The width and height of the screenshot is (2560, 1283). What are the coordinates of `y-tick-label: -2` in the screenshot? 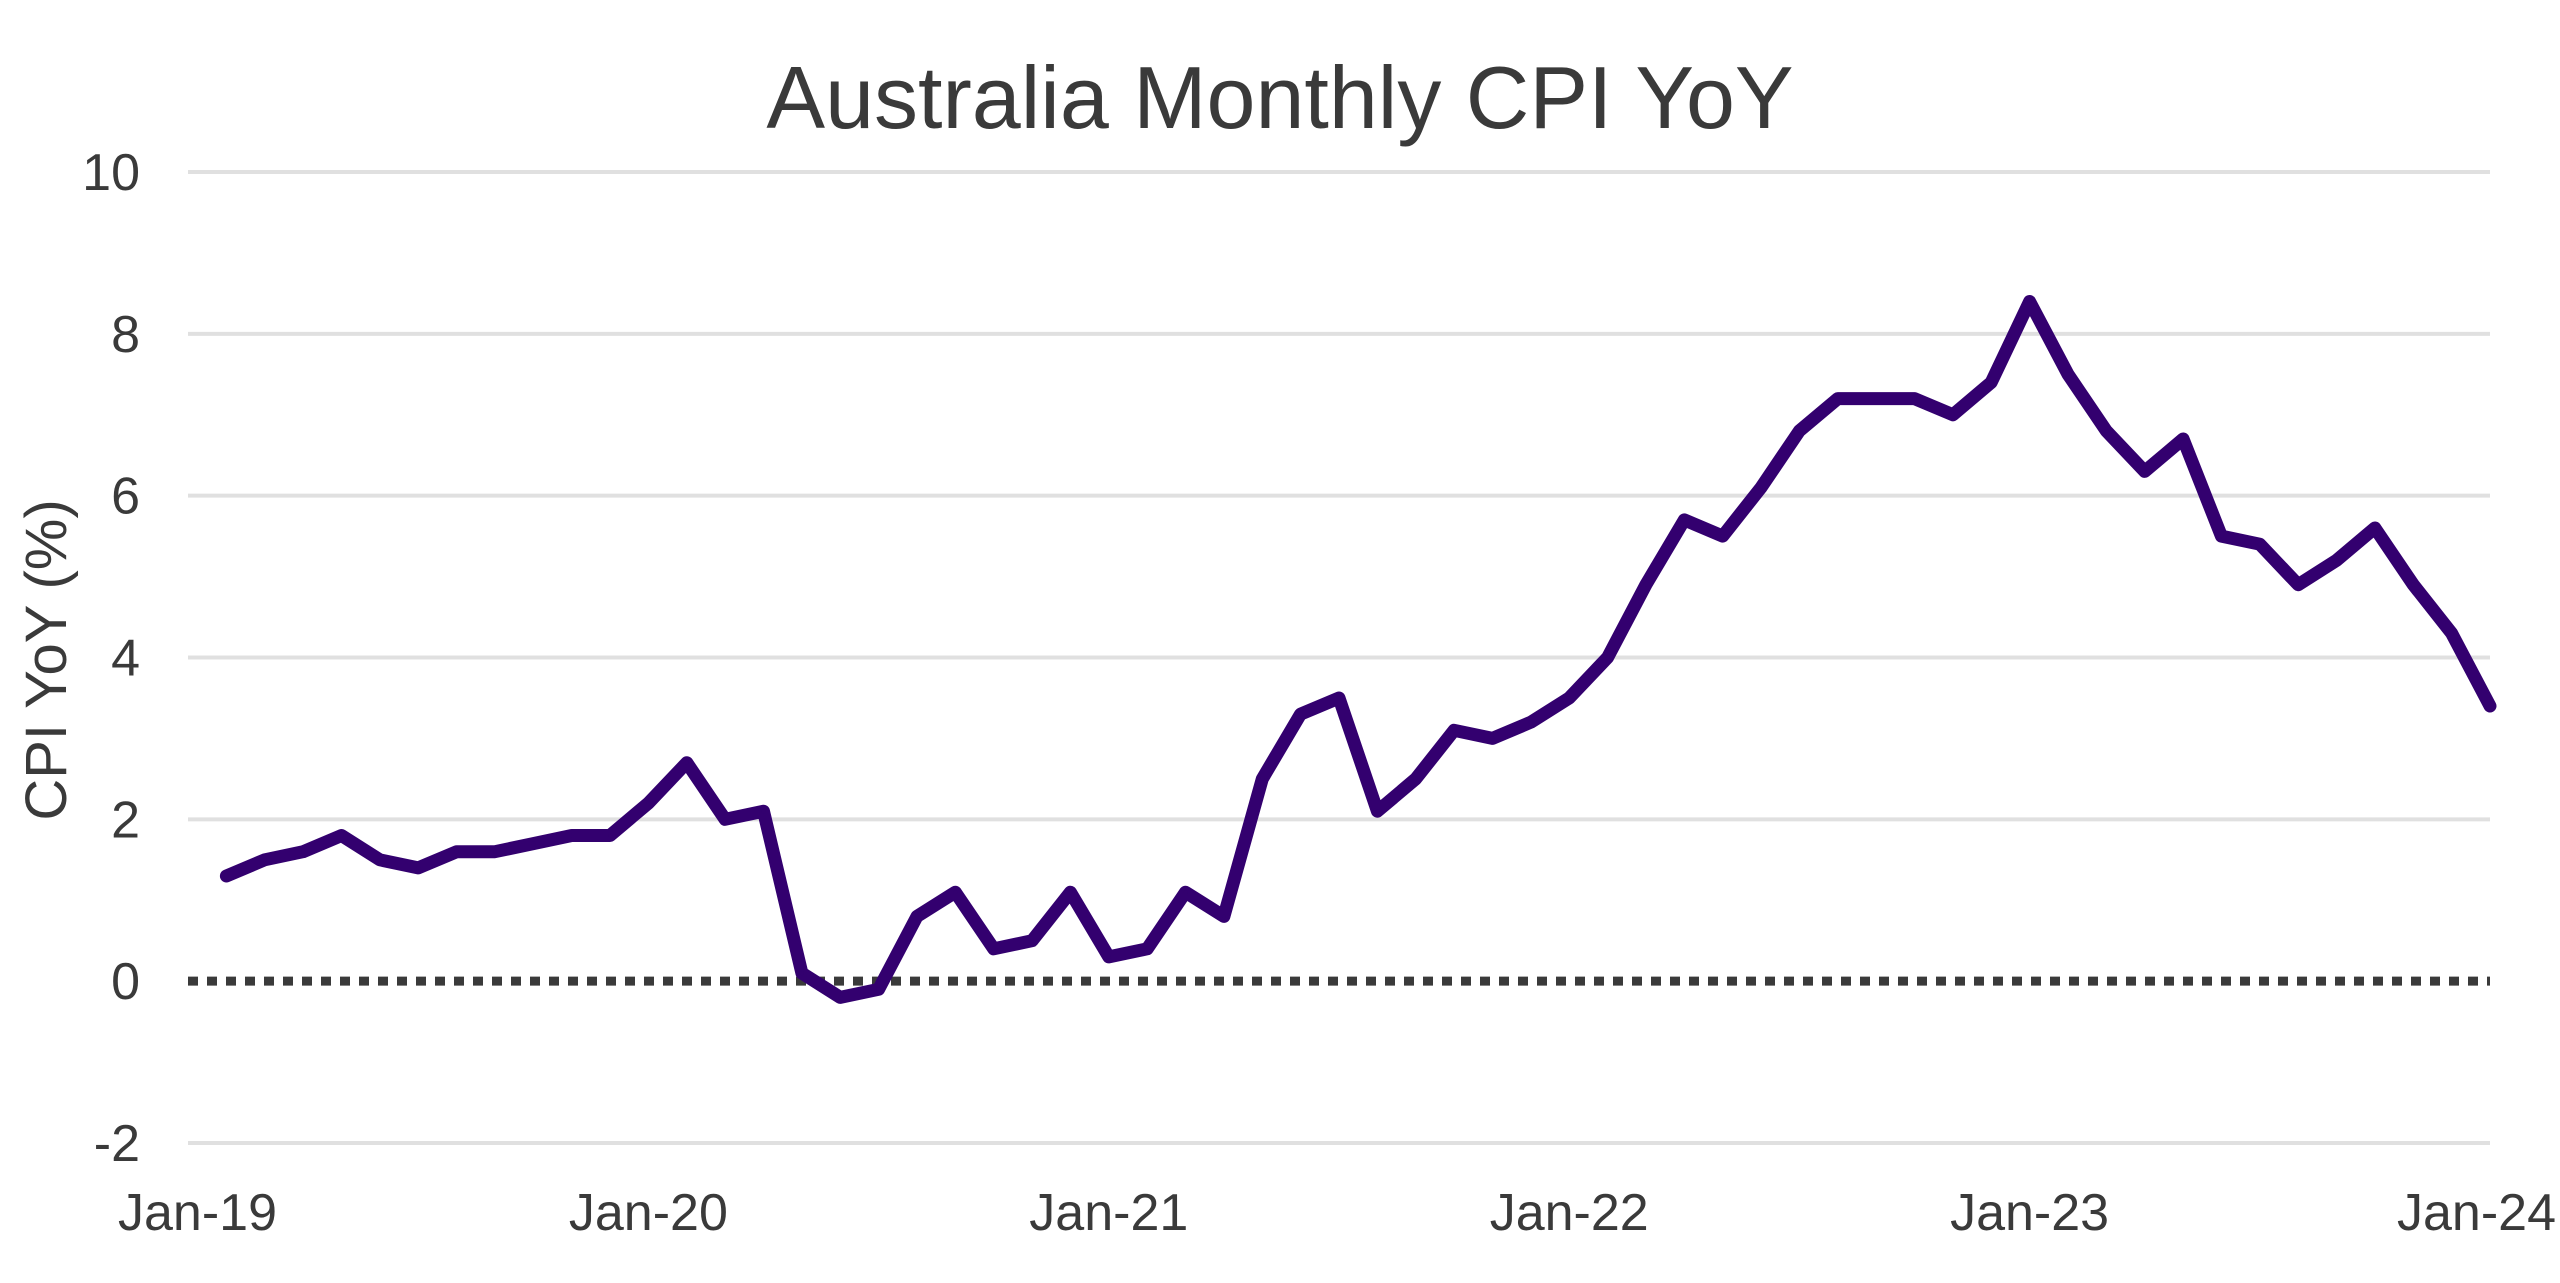 It's located at (117, 1144).